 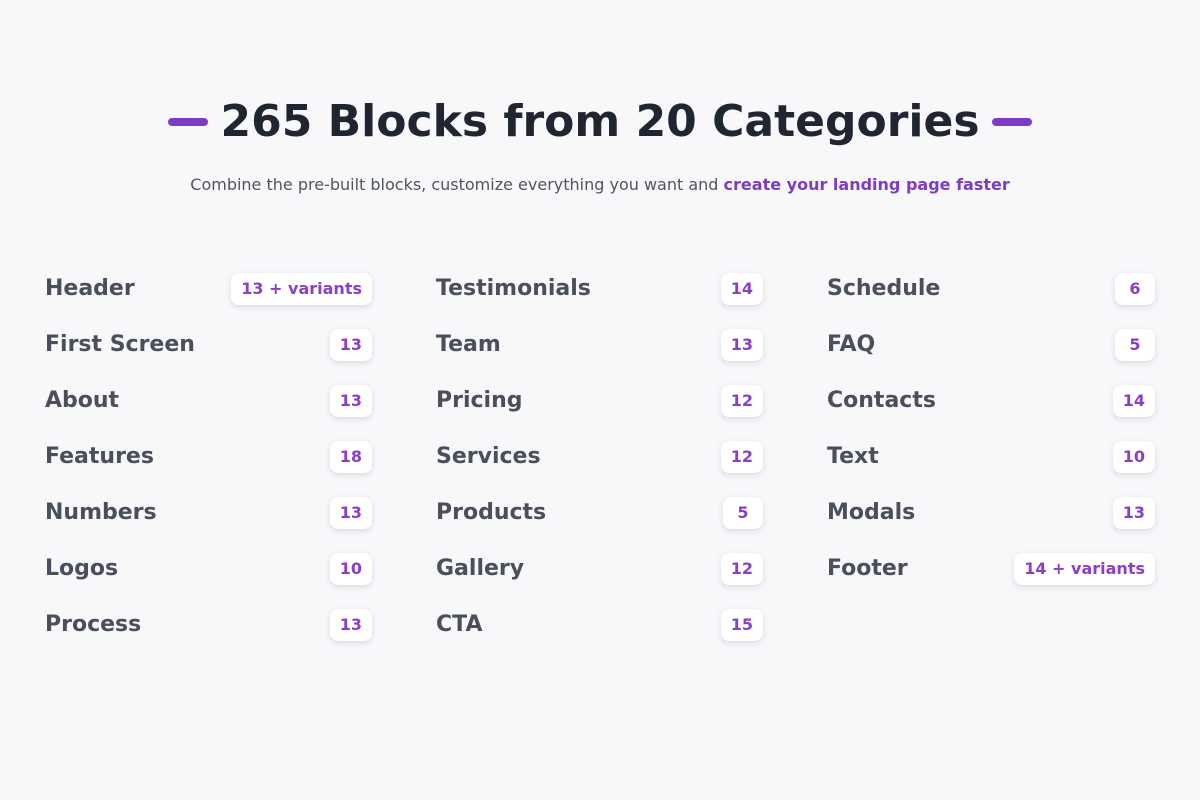 What do you see at coordinates (513, 288) in the screenshot?
I see `category-name: Testimonials` at bounding box center [513, 288].